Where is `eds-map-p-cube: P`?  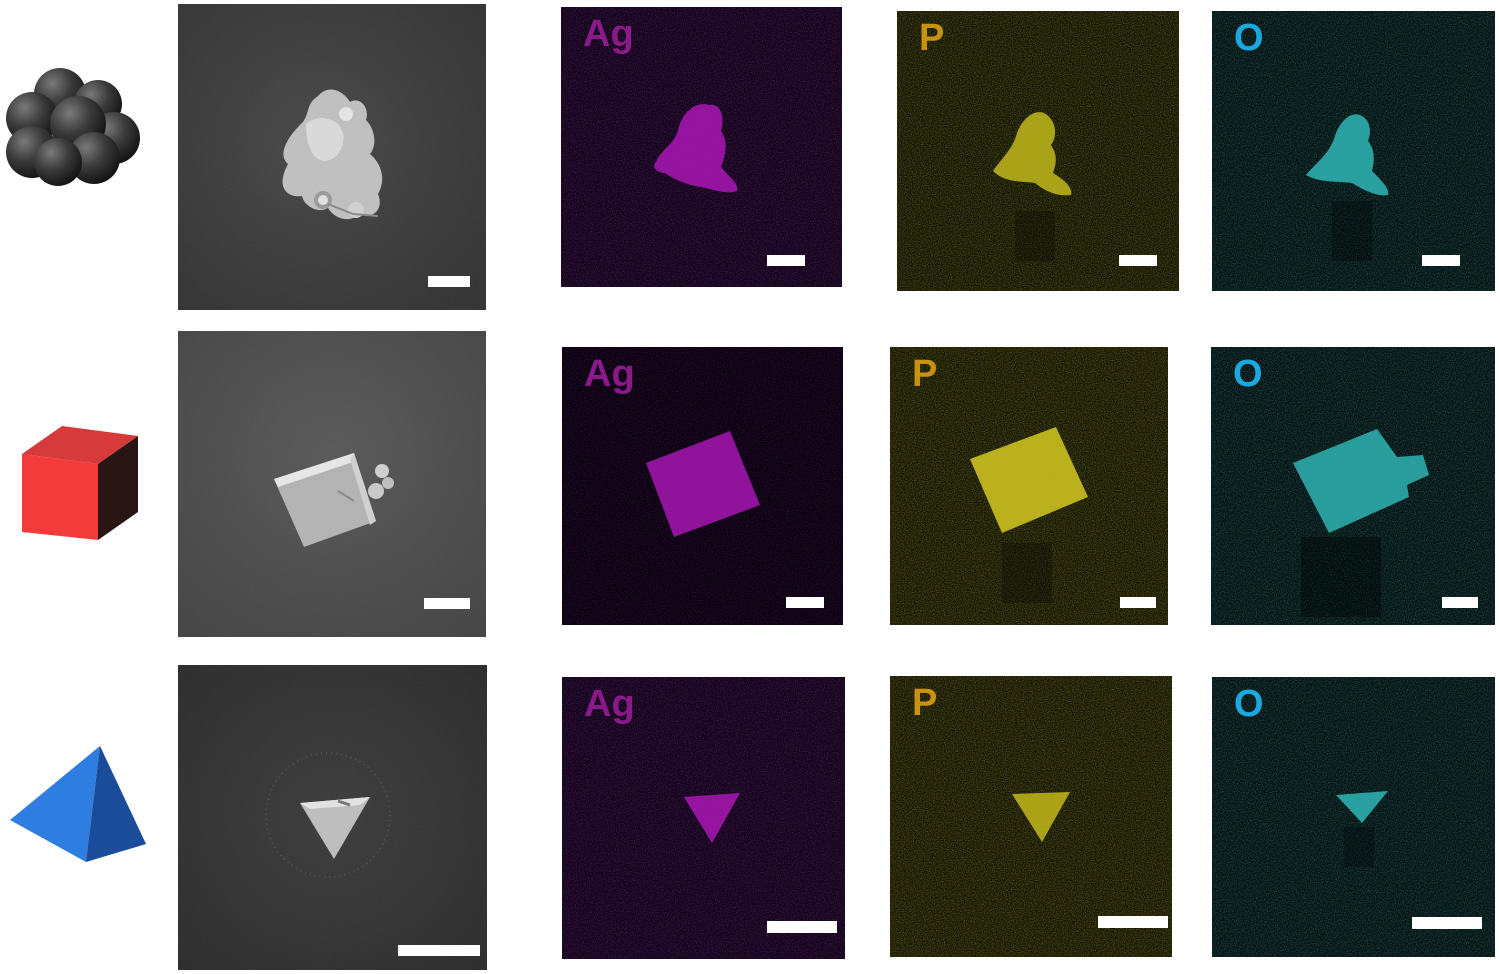
eds-map-p-cube: P is located at coordinates (1029, 486).